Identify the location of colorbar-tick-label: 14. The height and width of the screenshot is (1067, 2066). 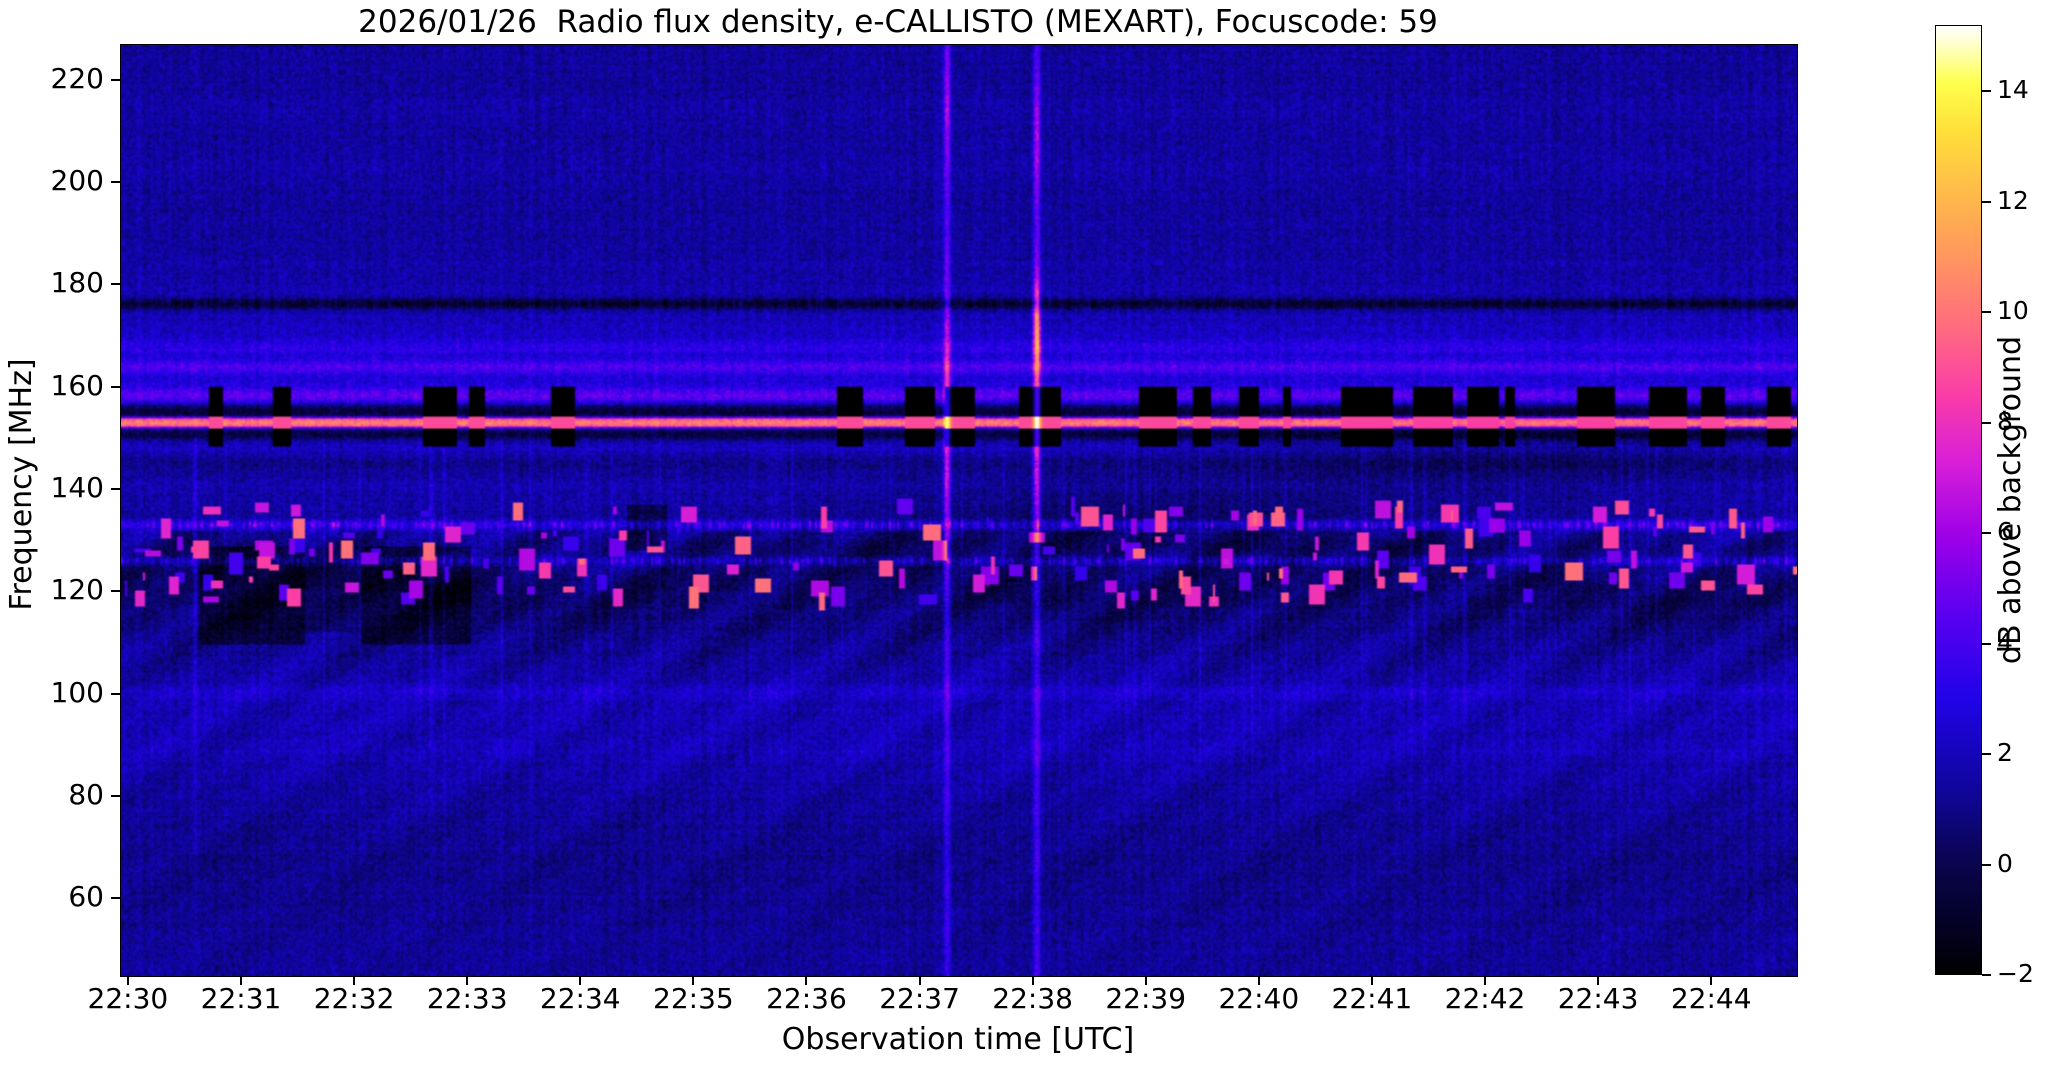
(2013, 90).